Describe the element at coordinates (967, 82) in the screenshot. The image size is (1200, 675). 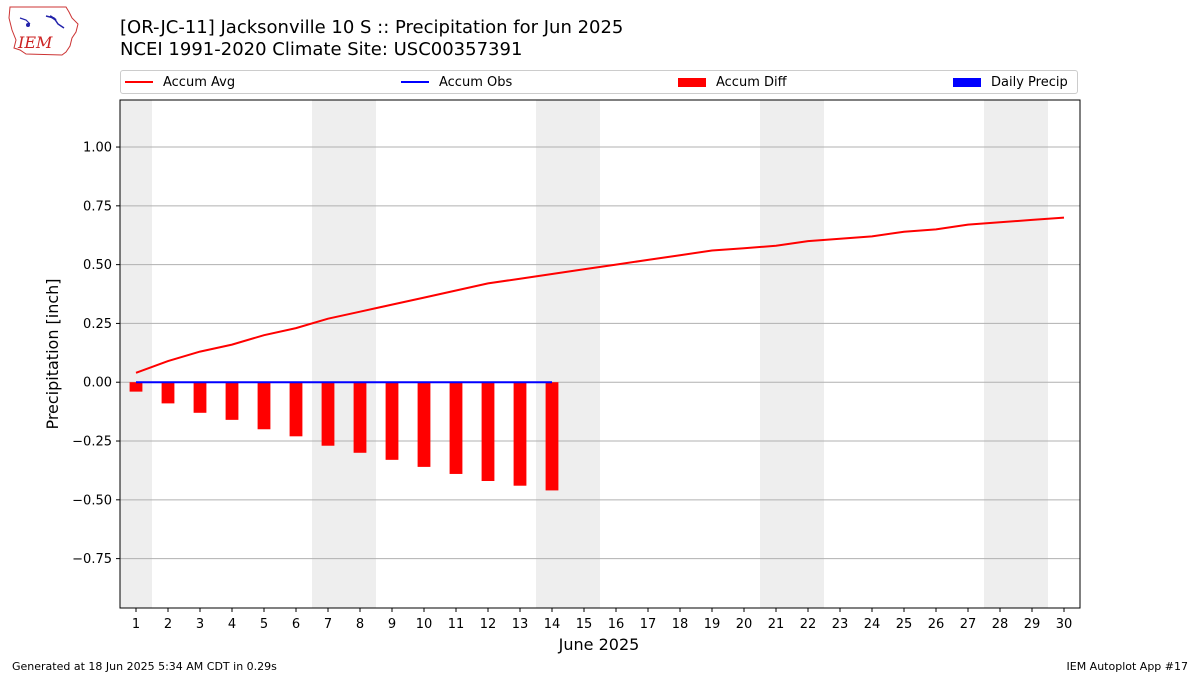
I see `legend-swatch-daily-precip` at that location.